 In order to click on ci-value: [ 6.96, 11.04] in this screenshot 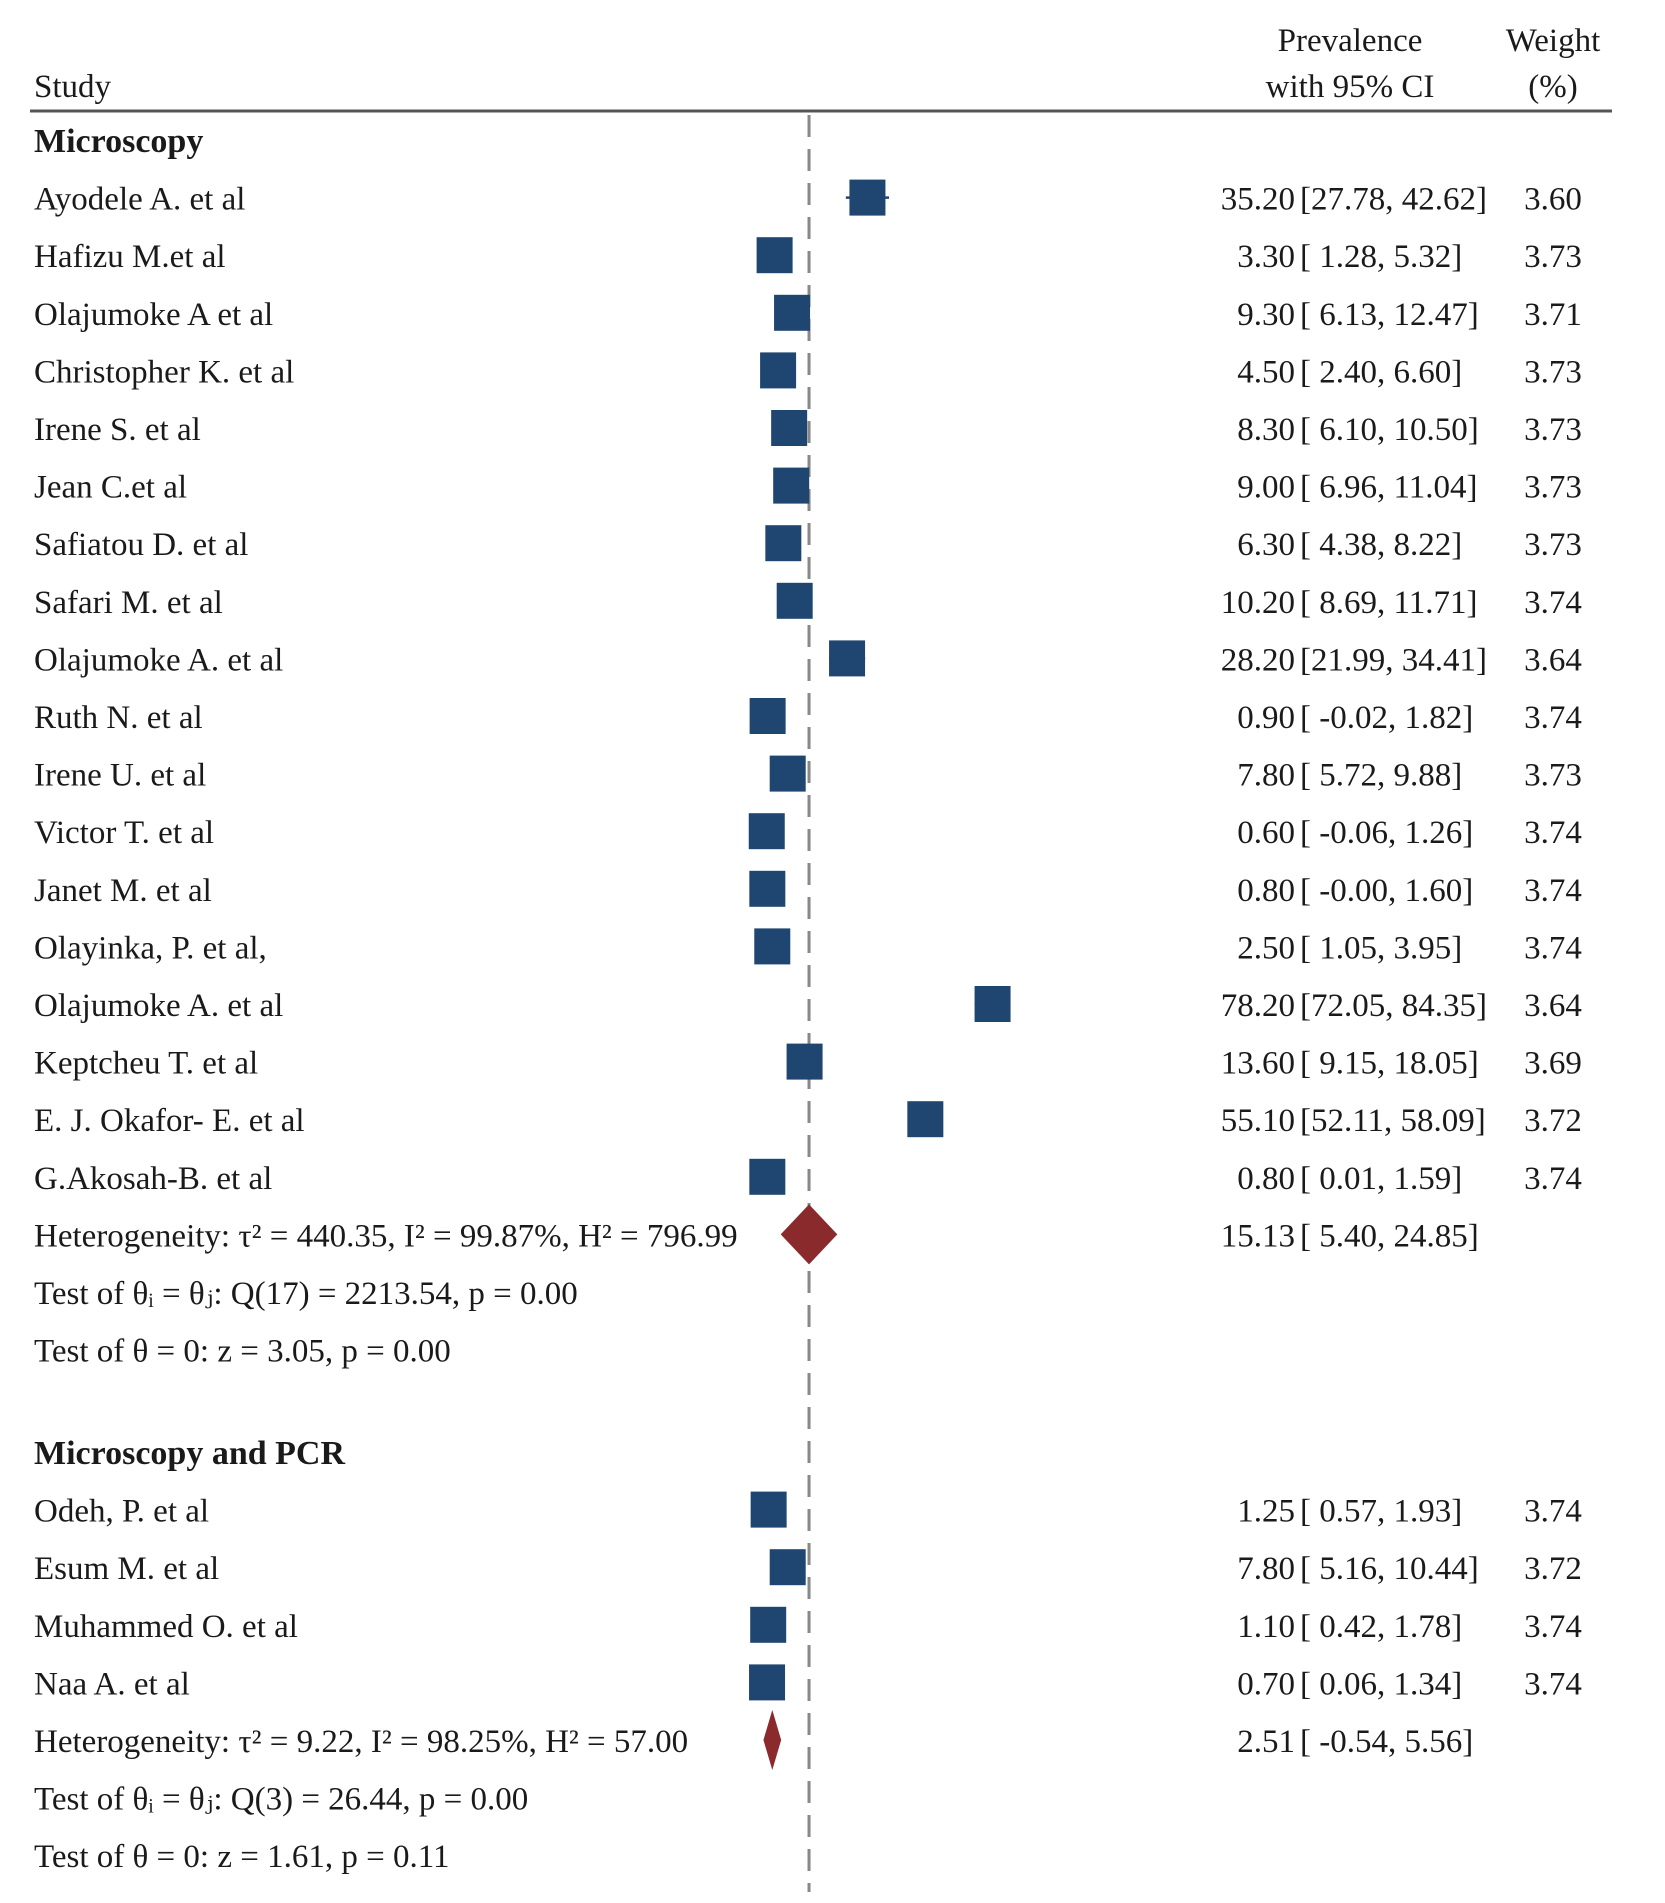, I will do `click(1389, 488)`.